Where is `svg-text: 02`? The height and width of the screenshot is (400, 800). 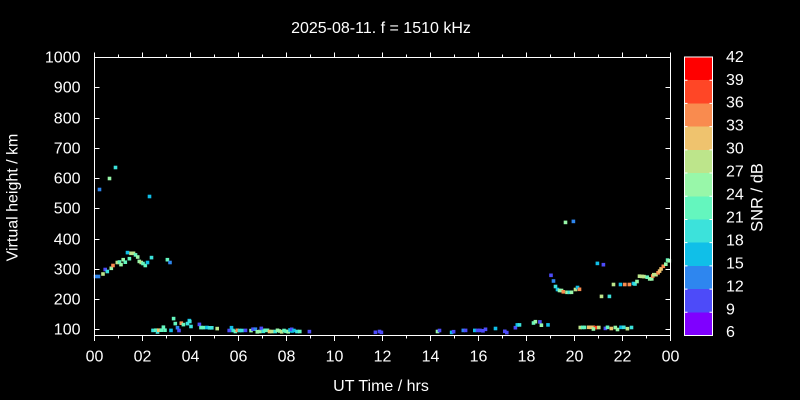
svg-text: 02 is located at coordinates (143, 357).